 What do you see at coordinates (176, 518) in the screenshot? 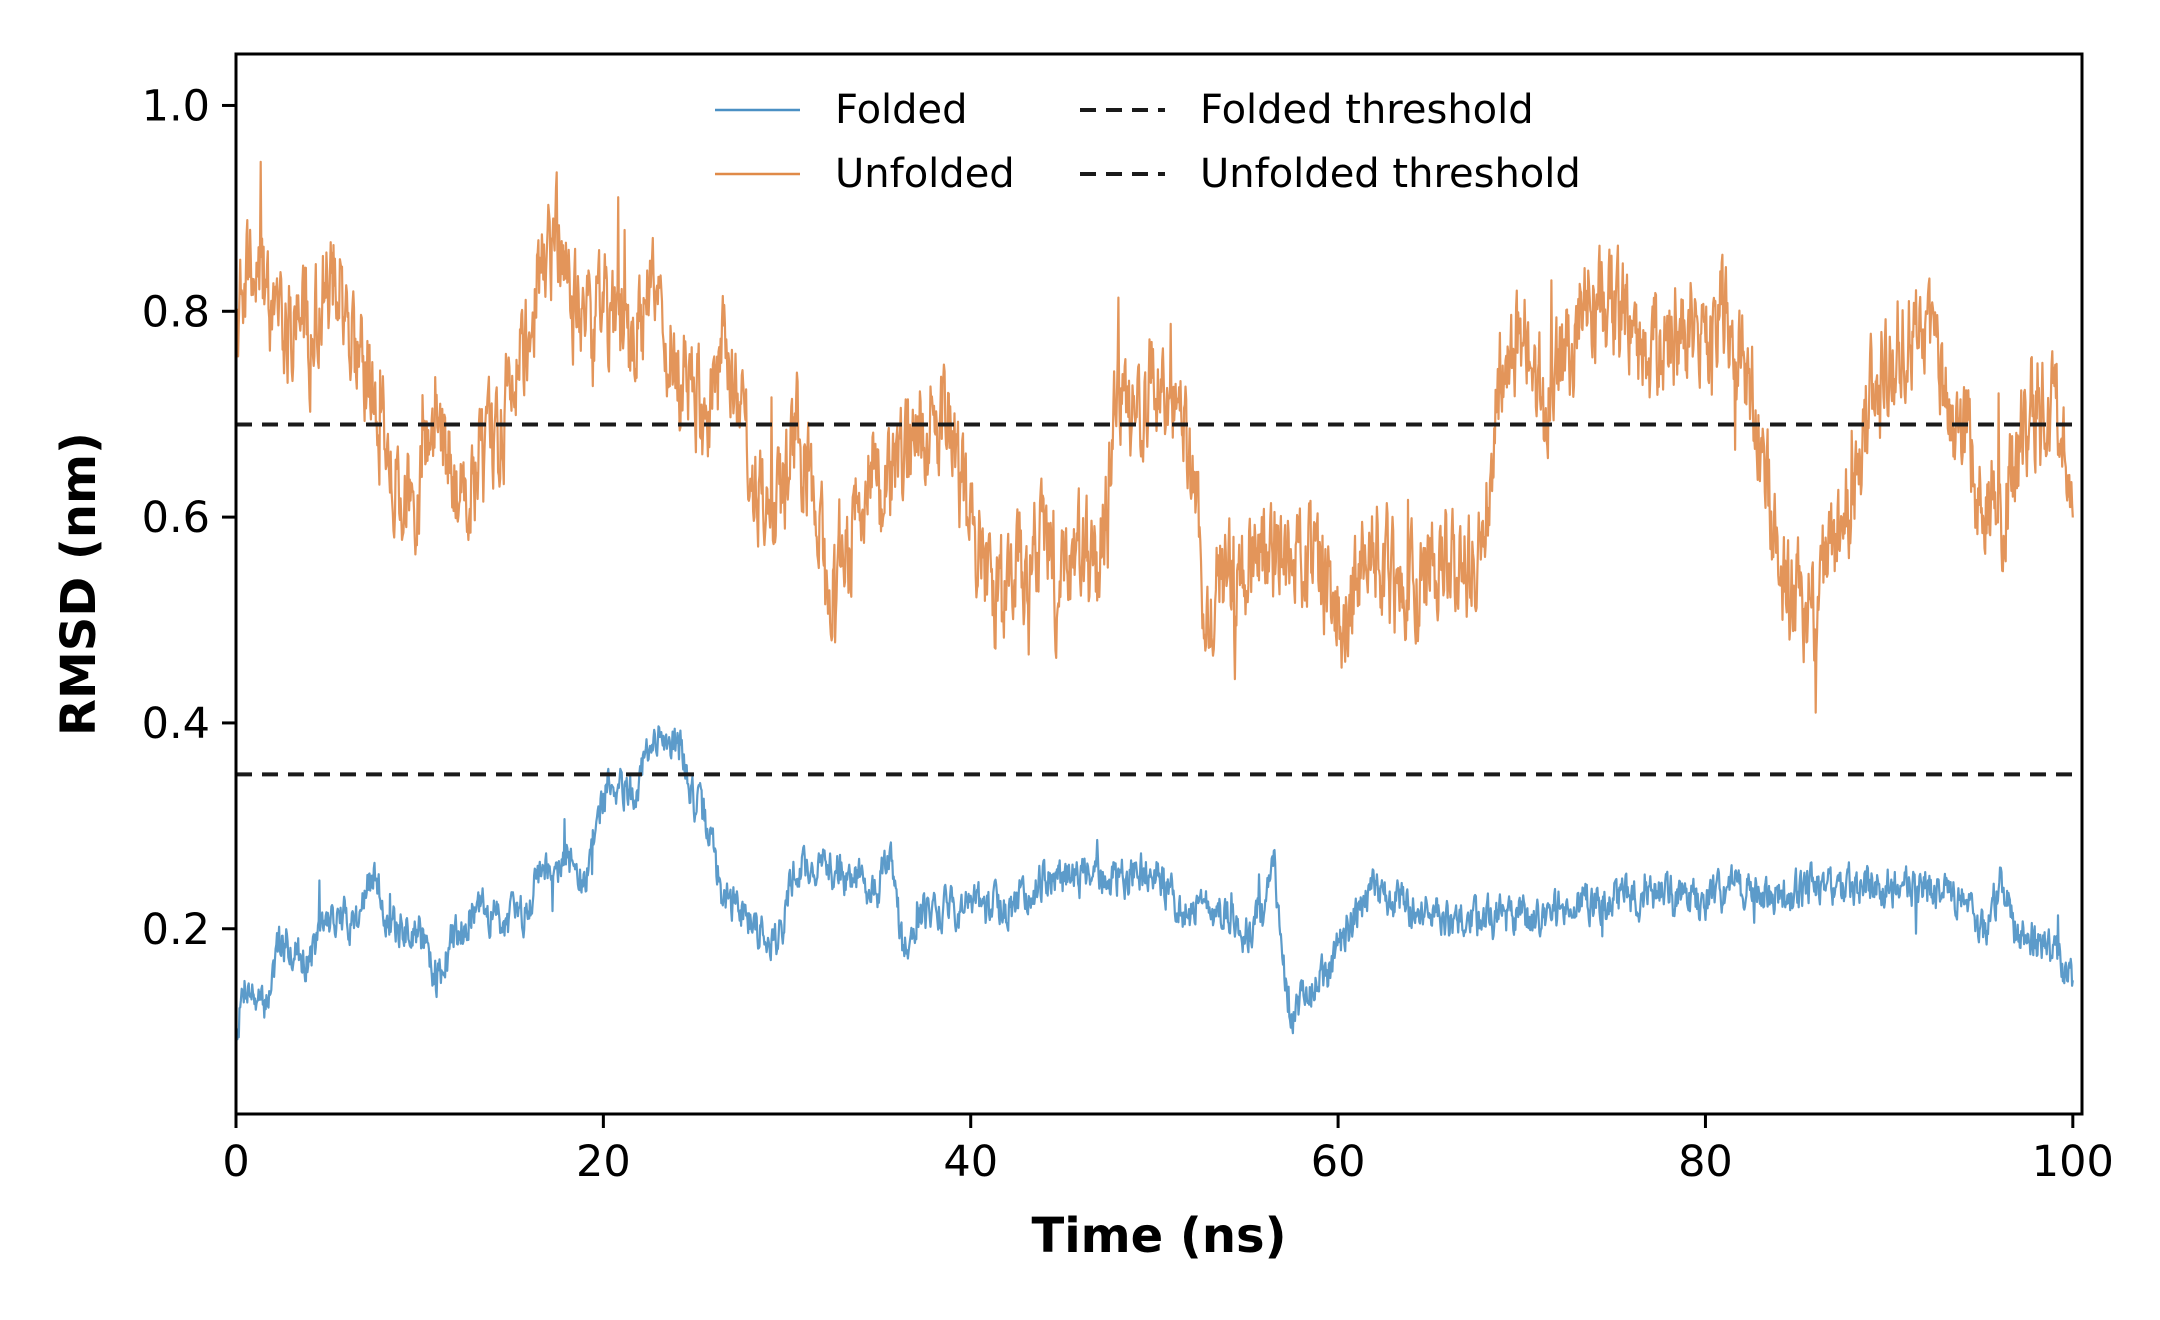
I see `y-tick-label: 0.6` at bounding box center [176, 518].